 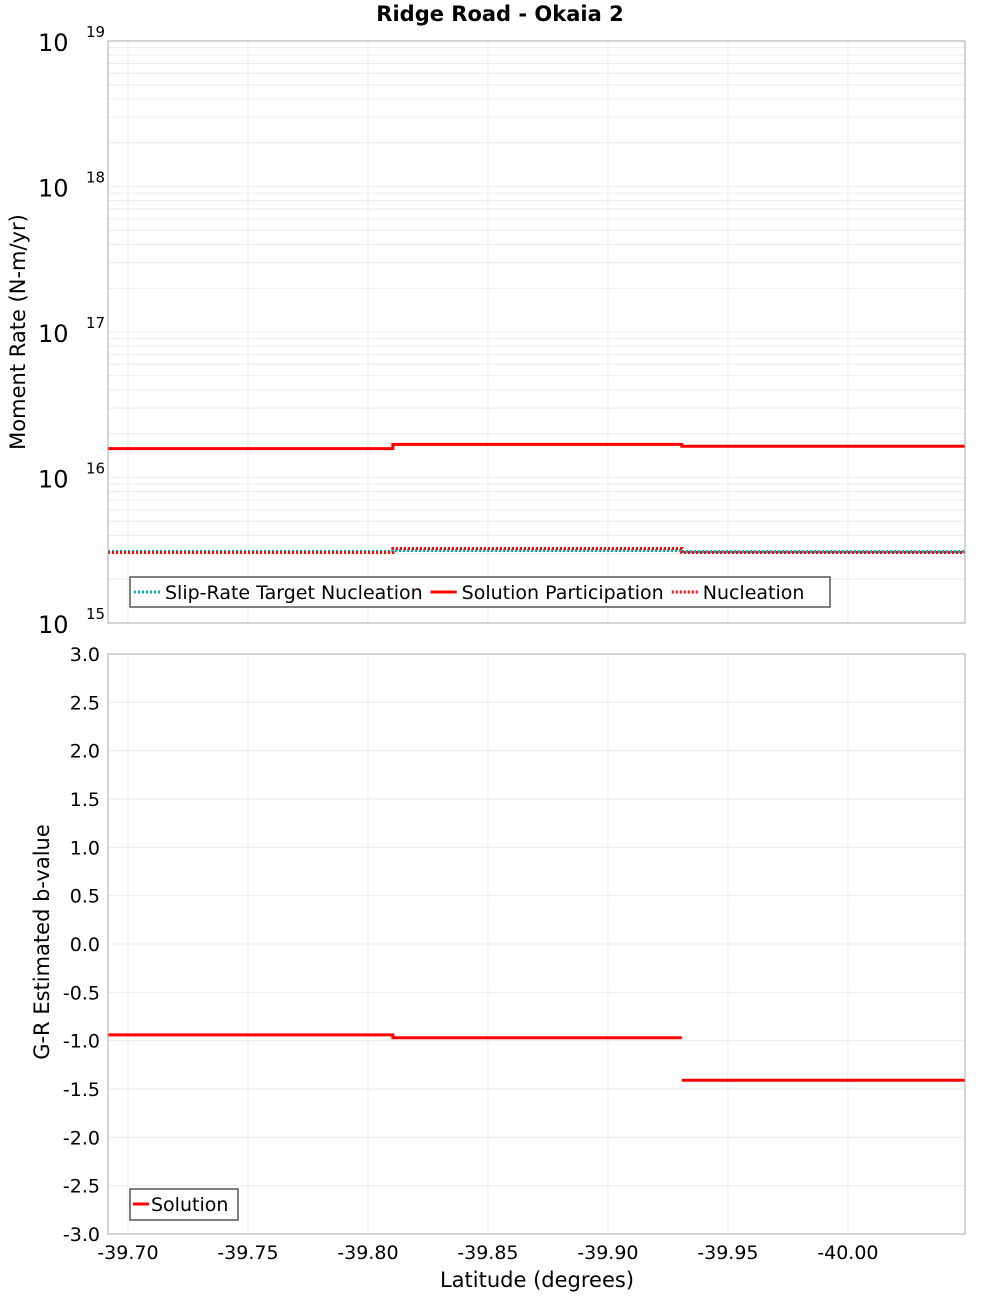 I want to click on x-tick-label: -39.90, so click(x=607, y=1253).